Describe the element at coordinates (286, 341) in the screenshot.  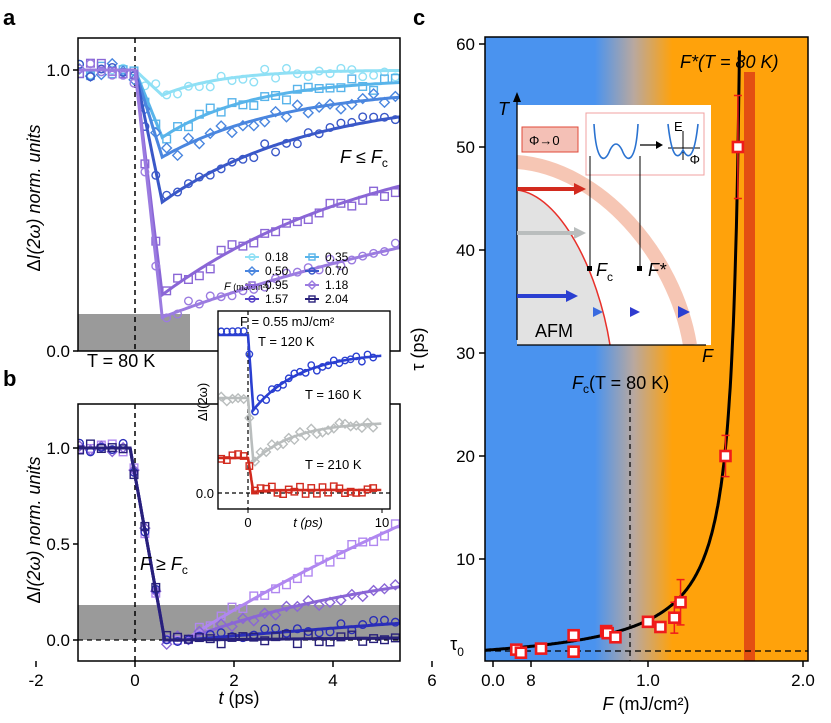
I see `inset-b-temp-120: T = 120 K` at that location.